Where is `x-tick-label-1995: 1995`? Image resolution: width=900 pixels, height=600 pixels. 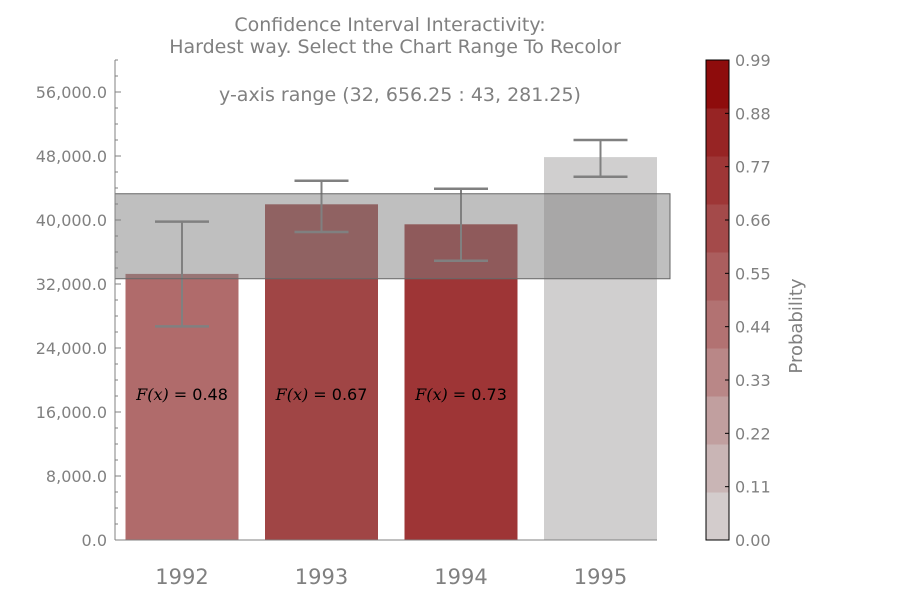 x-tick-label-1995: 1995 is located at coordinates (600, 577).